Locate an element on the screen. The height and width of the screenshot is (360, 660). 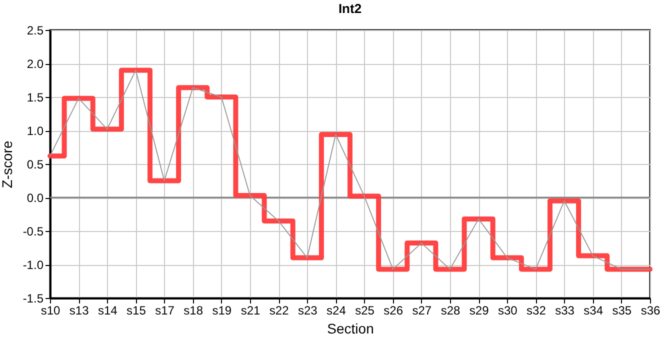
x-tick-label: s15 is located at coordinates (136, 311).